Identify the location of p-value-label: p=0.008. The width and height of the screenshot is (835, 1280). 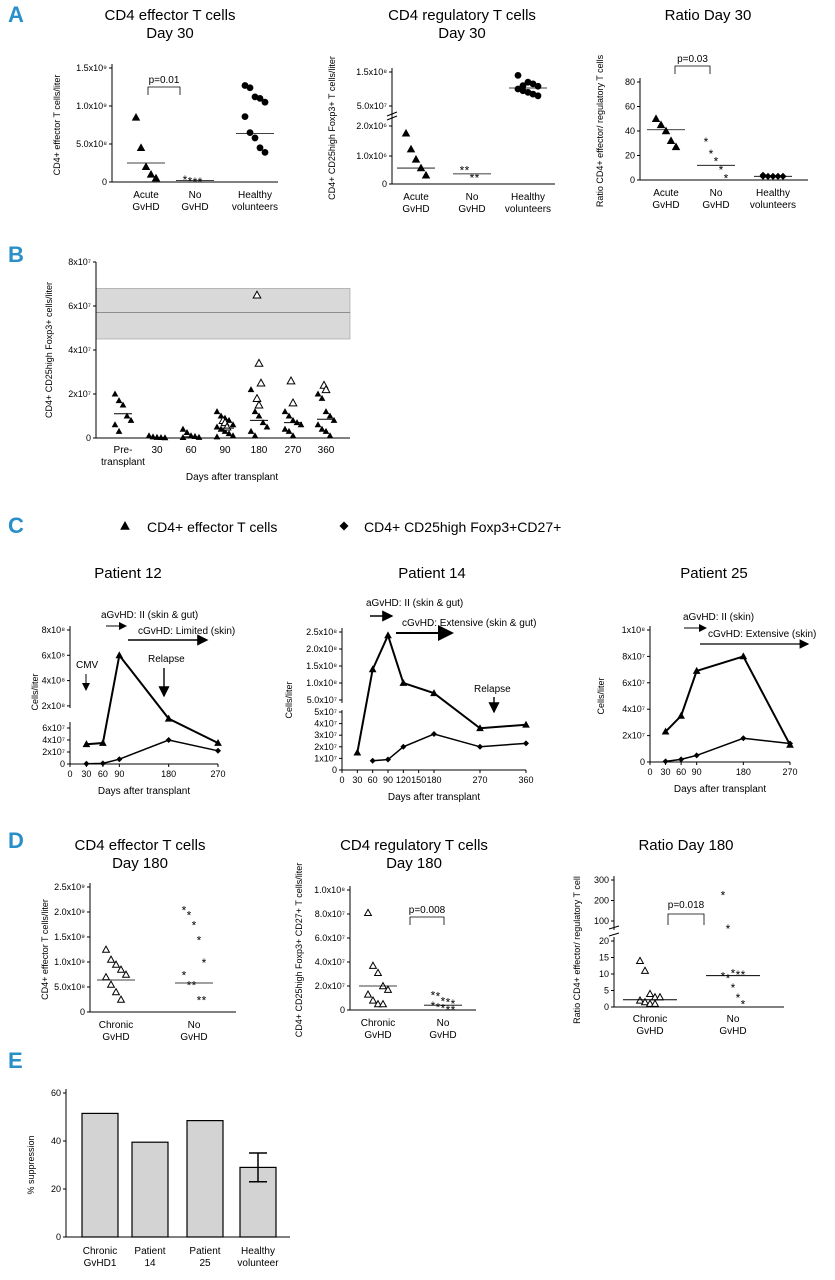
(427, 910).